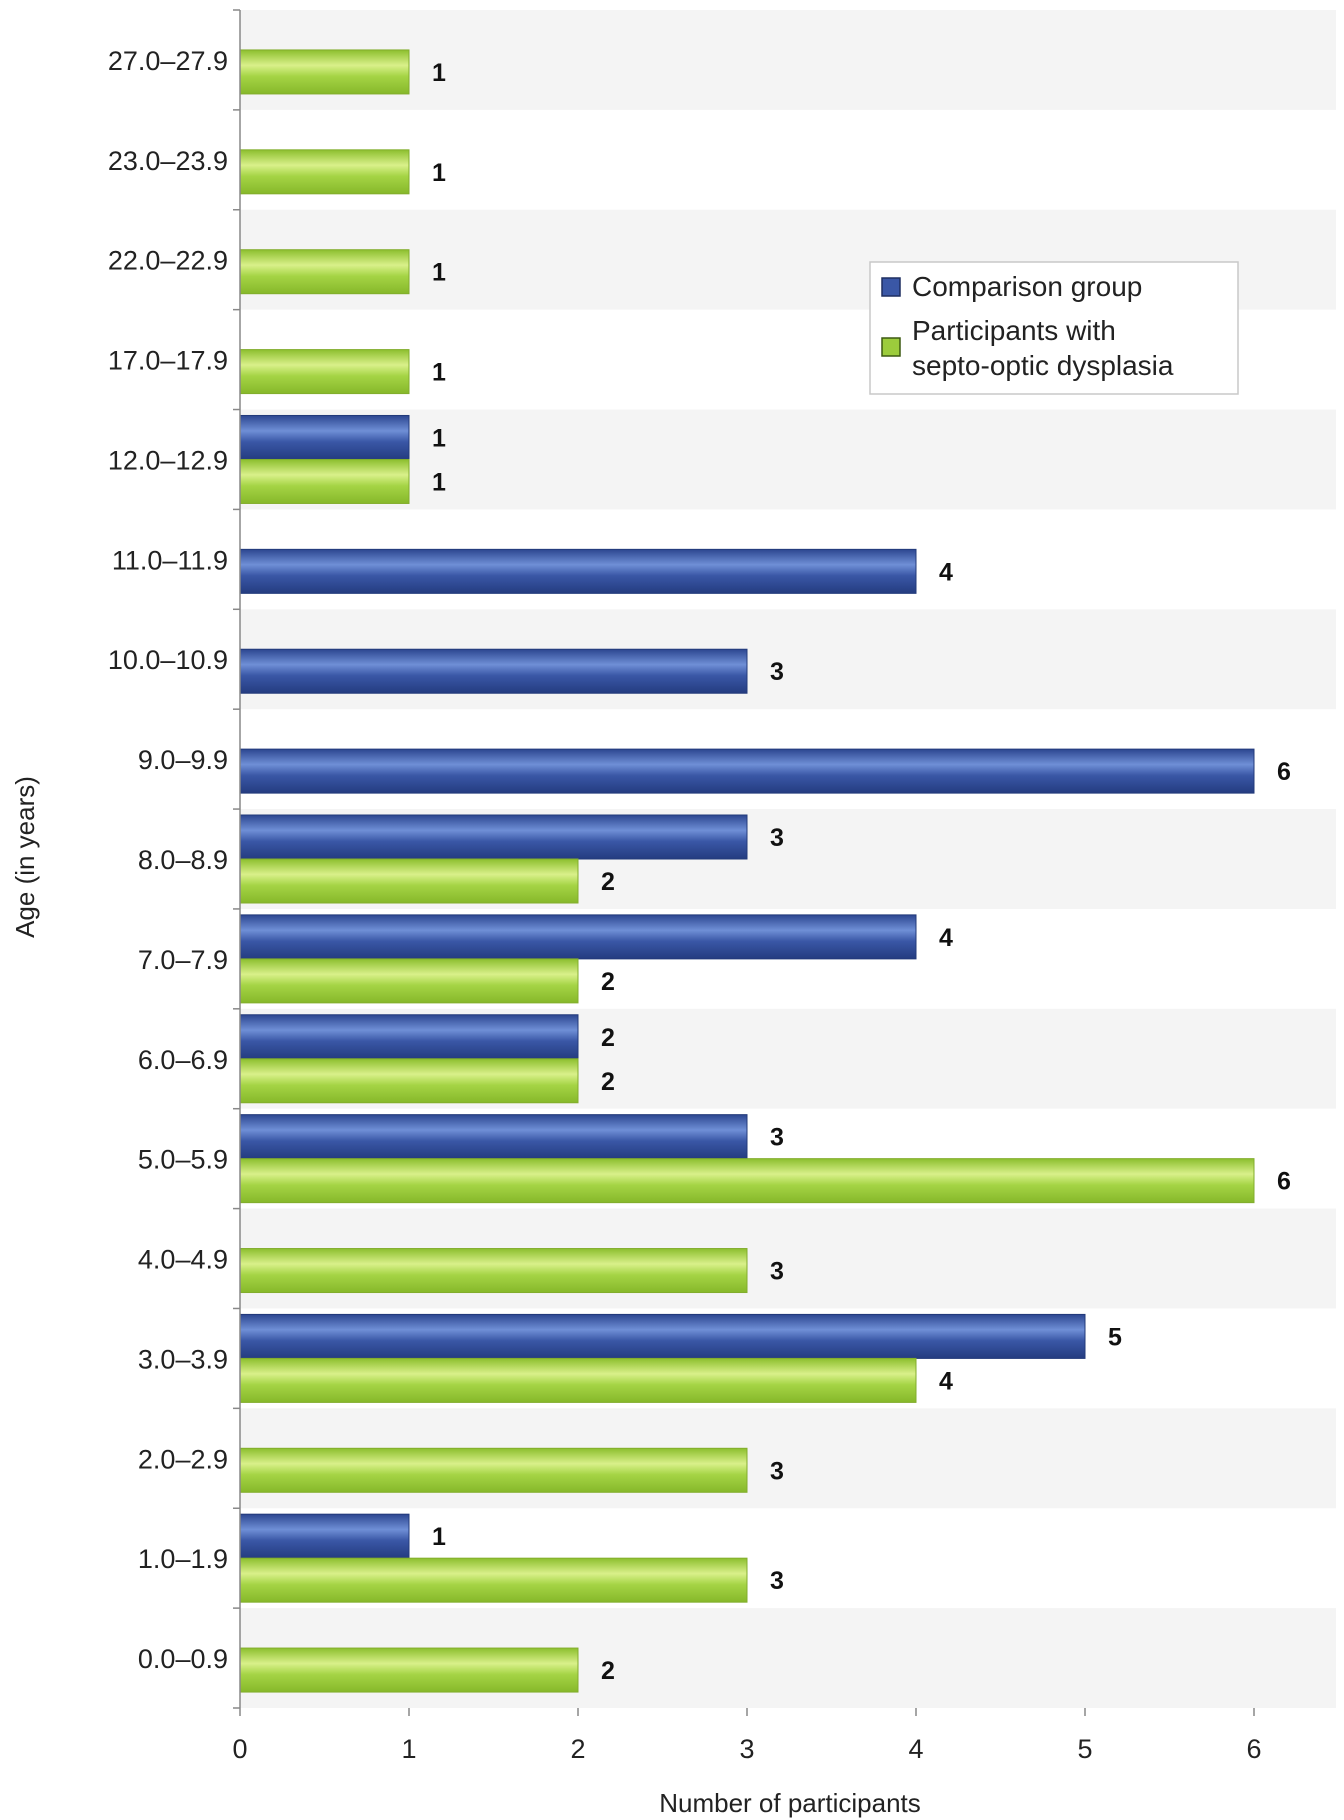 Image resolution: width=1344 pixels, height=1820 pixels. What do you see at coordinates (790, 1803) in the screenshot?
I see `x-axis-title: Number of participants` at bounding box center [790, 1803].